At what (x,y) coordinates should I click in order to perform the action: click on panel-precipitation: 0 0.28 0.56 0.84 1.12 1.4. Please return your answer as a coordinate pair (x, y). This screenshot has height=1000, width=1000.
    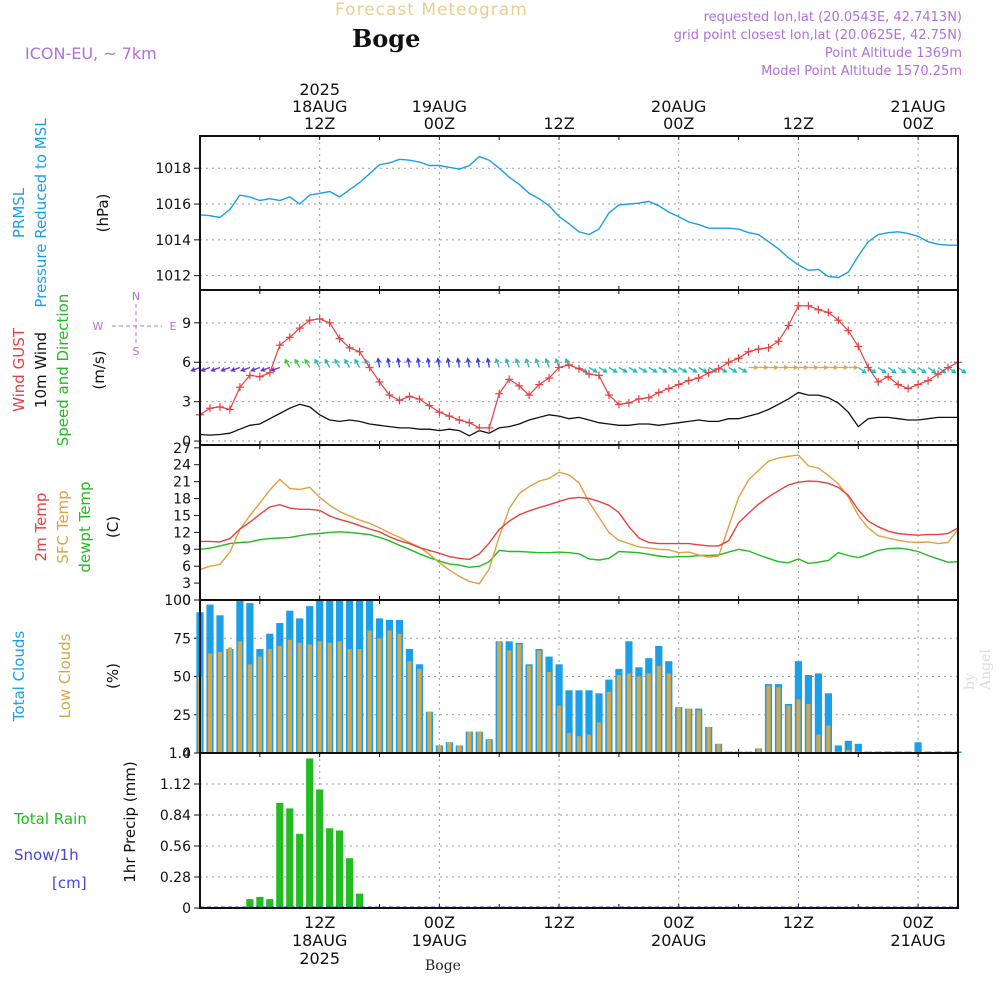
    Looking at the image, I should click on (559, 831).